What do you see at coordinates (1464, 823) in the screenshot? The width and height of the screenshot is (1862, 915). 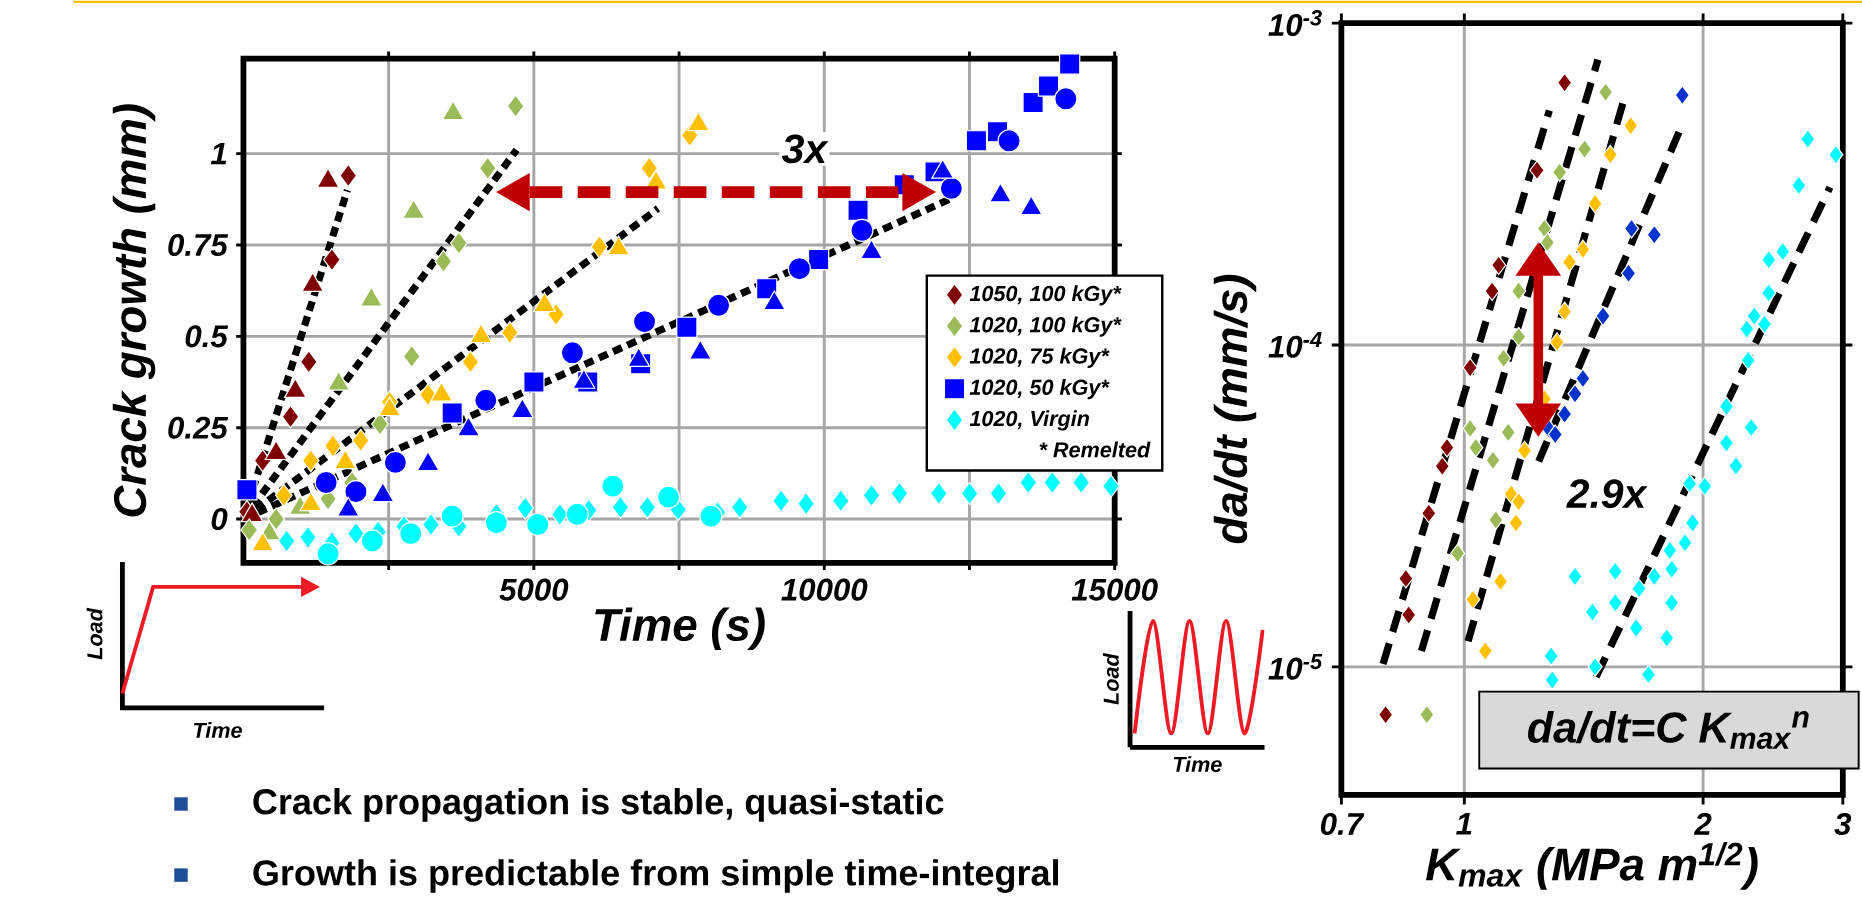 I see `x-tick-label: 1` at bounding box center [1464, 823].